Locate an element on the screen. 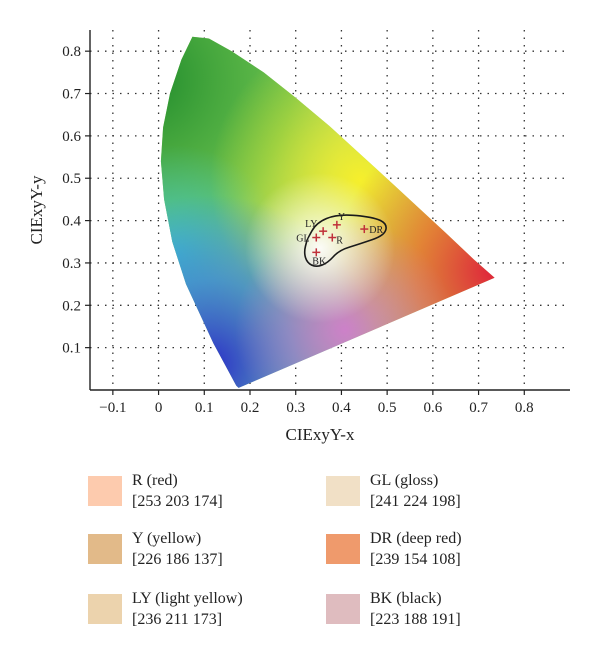  legend-item-dr: DR (deep red) [239 154 108] is located at coordinates (446, 553).